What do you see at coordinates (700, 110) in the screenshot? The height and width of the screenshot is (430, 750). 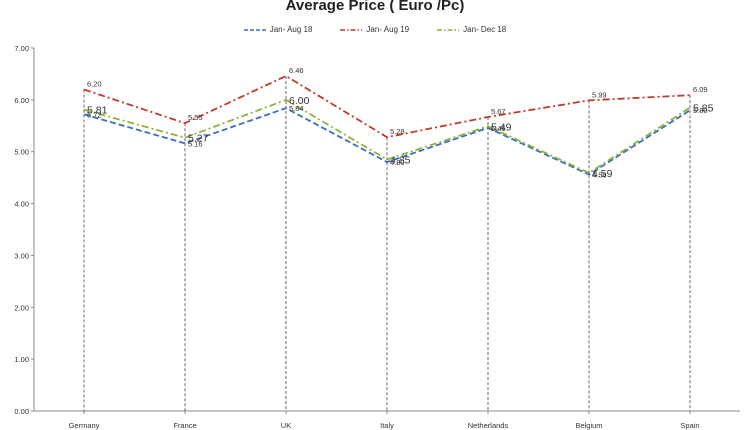 I see `data-label: 5.80` at bounding box center [700, 110].